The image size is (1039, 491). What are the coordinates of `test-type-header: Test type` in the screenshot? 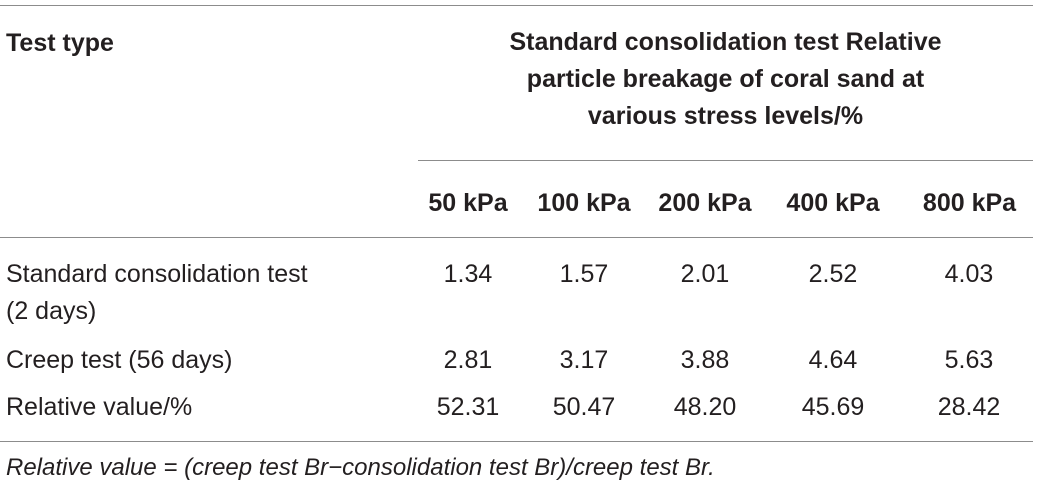 It's located at (60, 43).